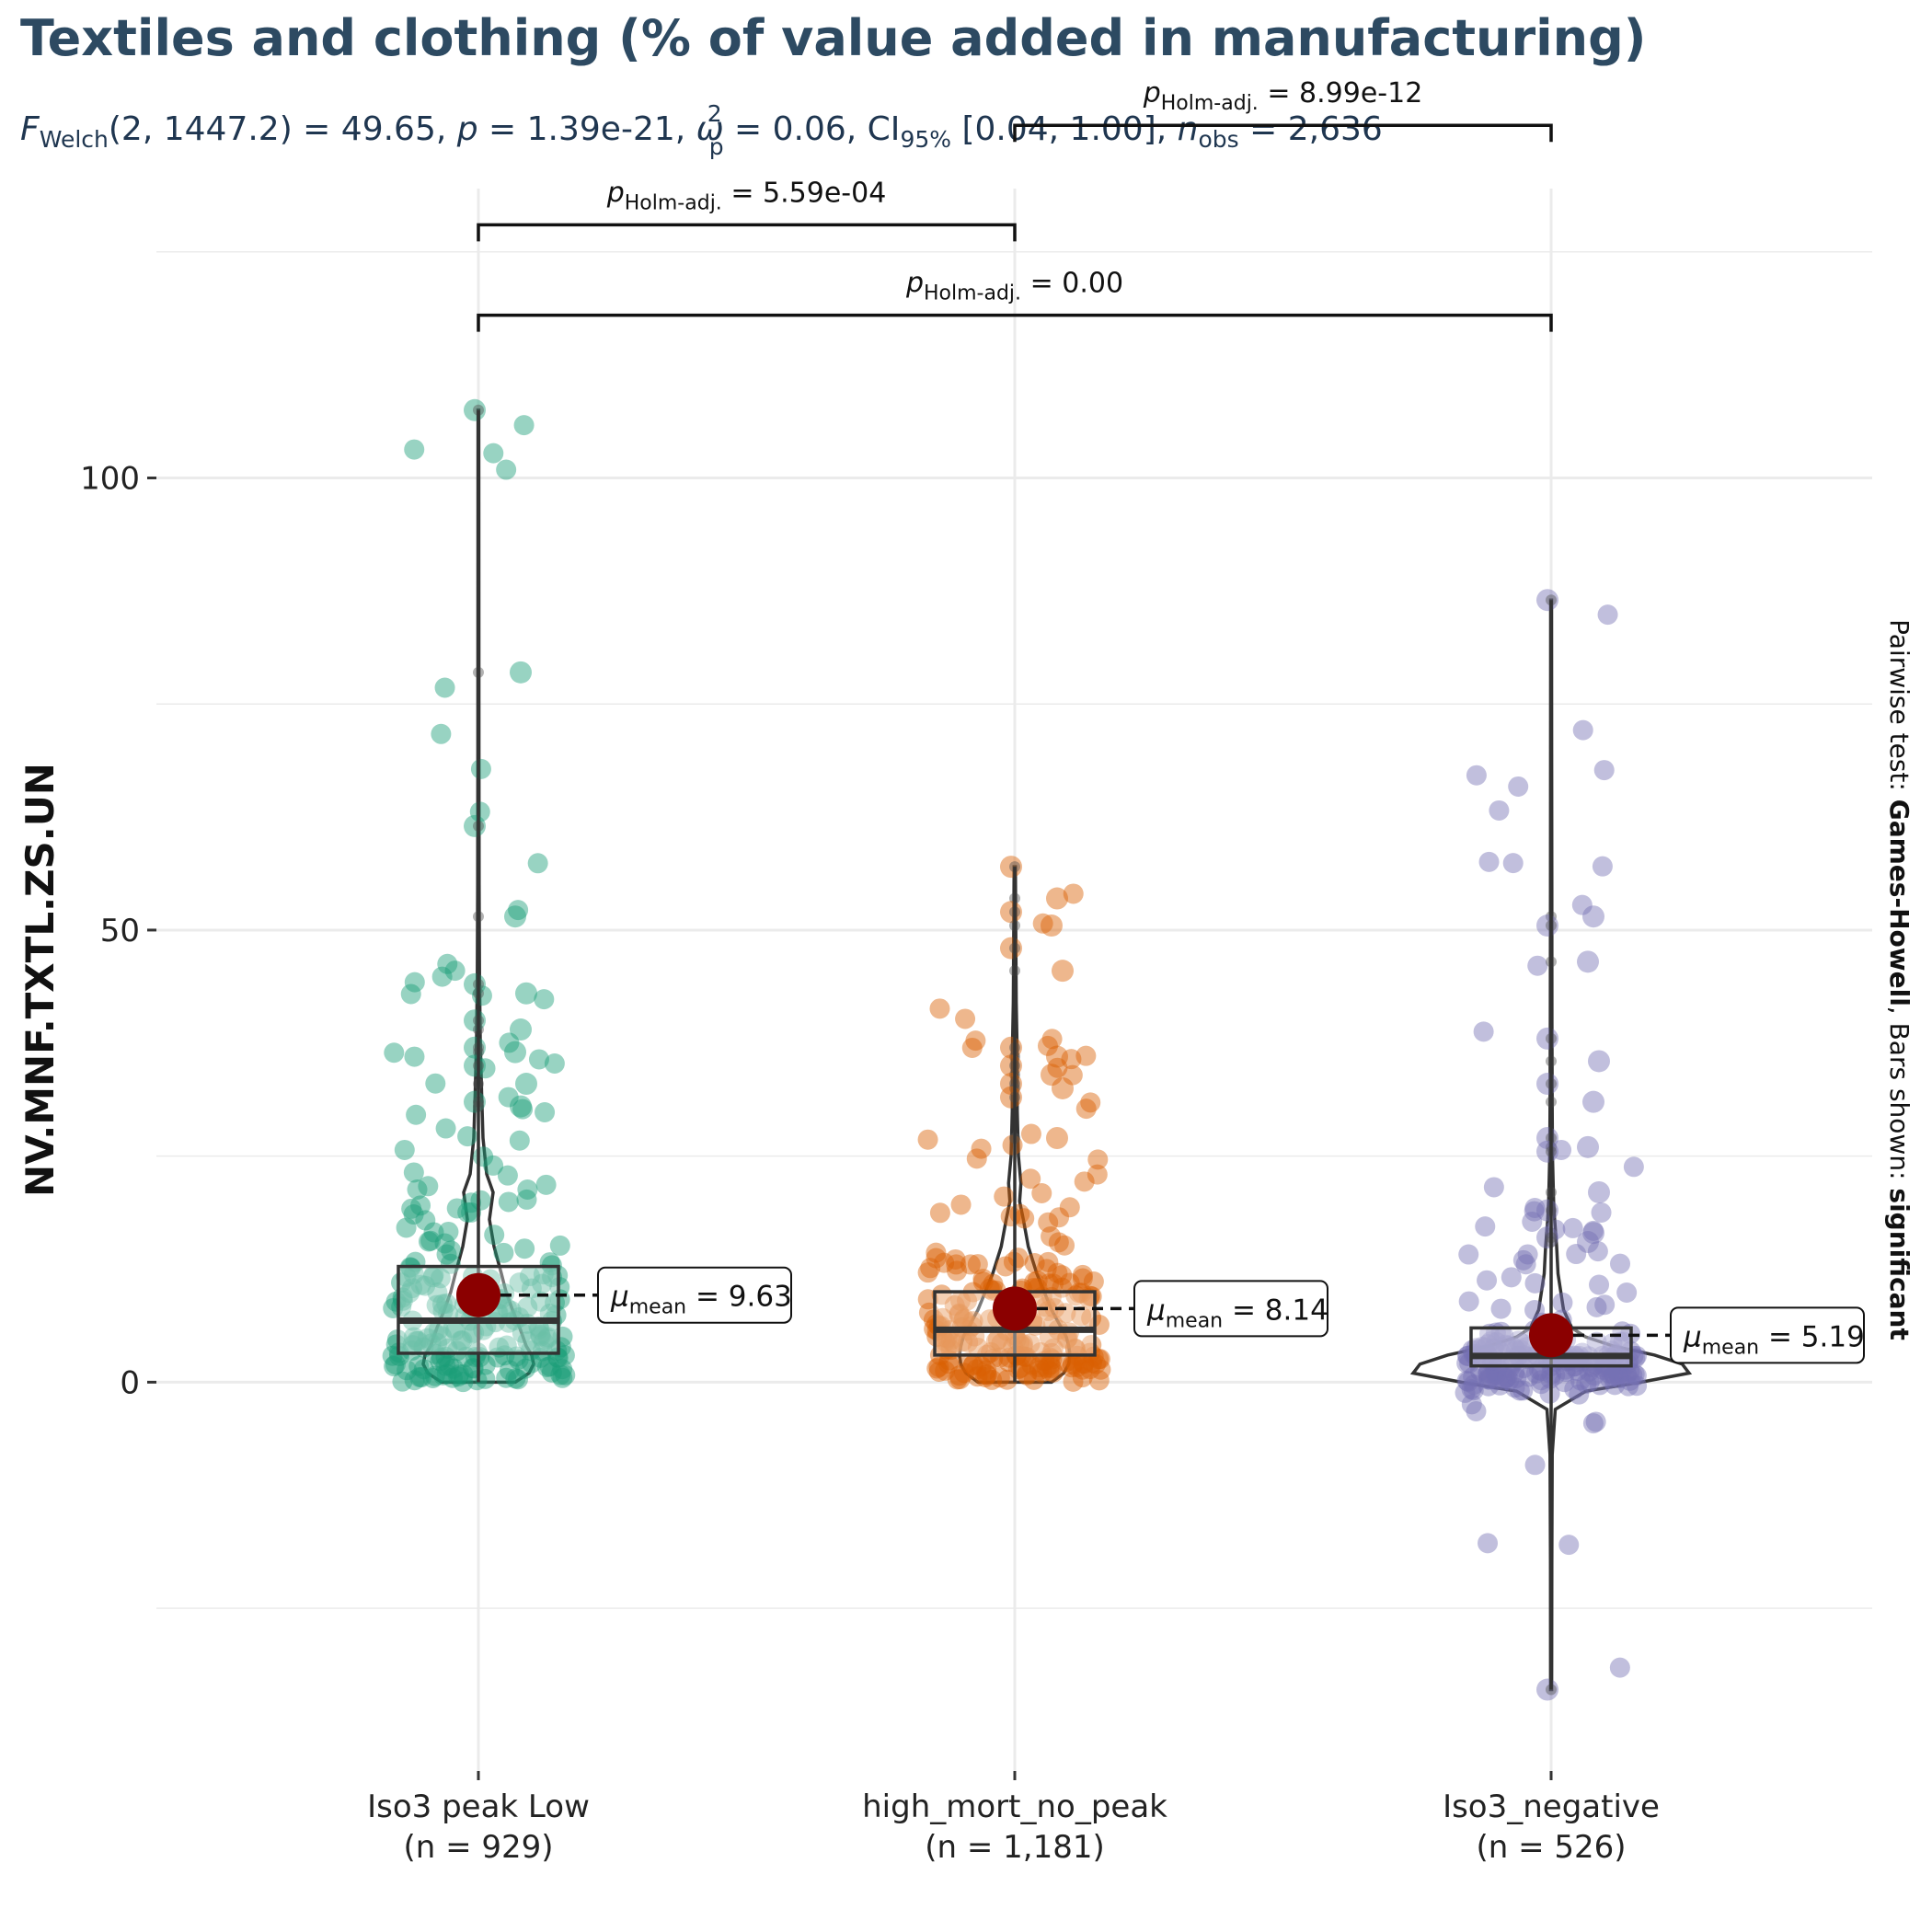 This screenshot has height=1932, width=1932. I want to click on subtitle-stat-symbol: F, so click(30, 129).